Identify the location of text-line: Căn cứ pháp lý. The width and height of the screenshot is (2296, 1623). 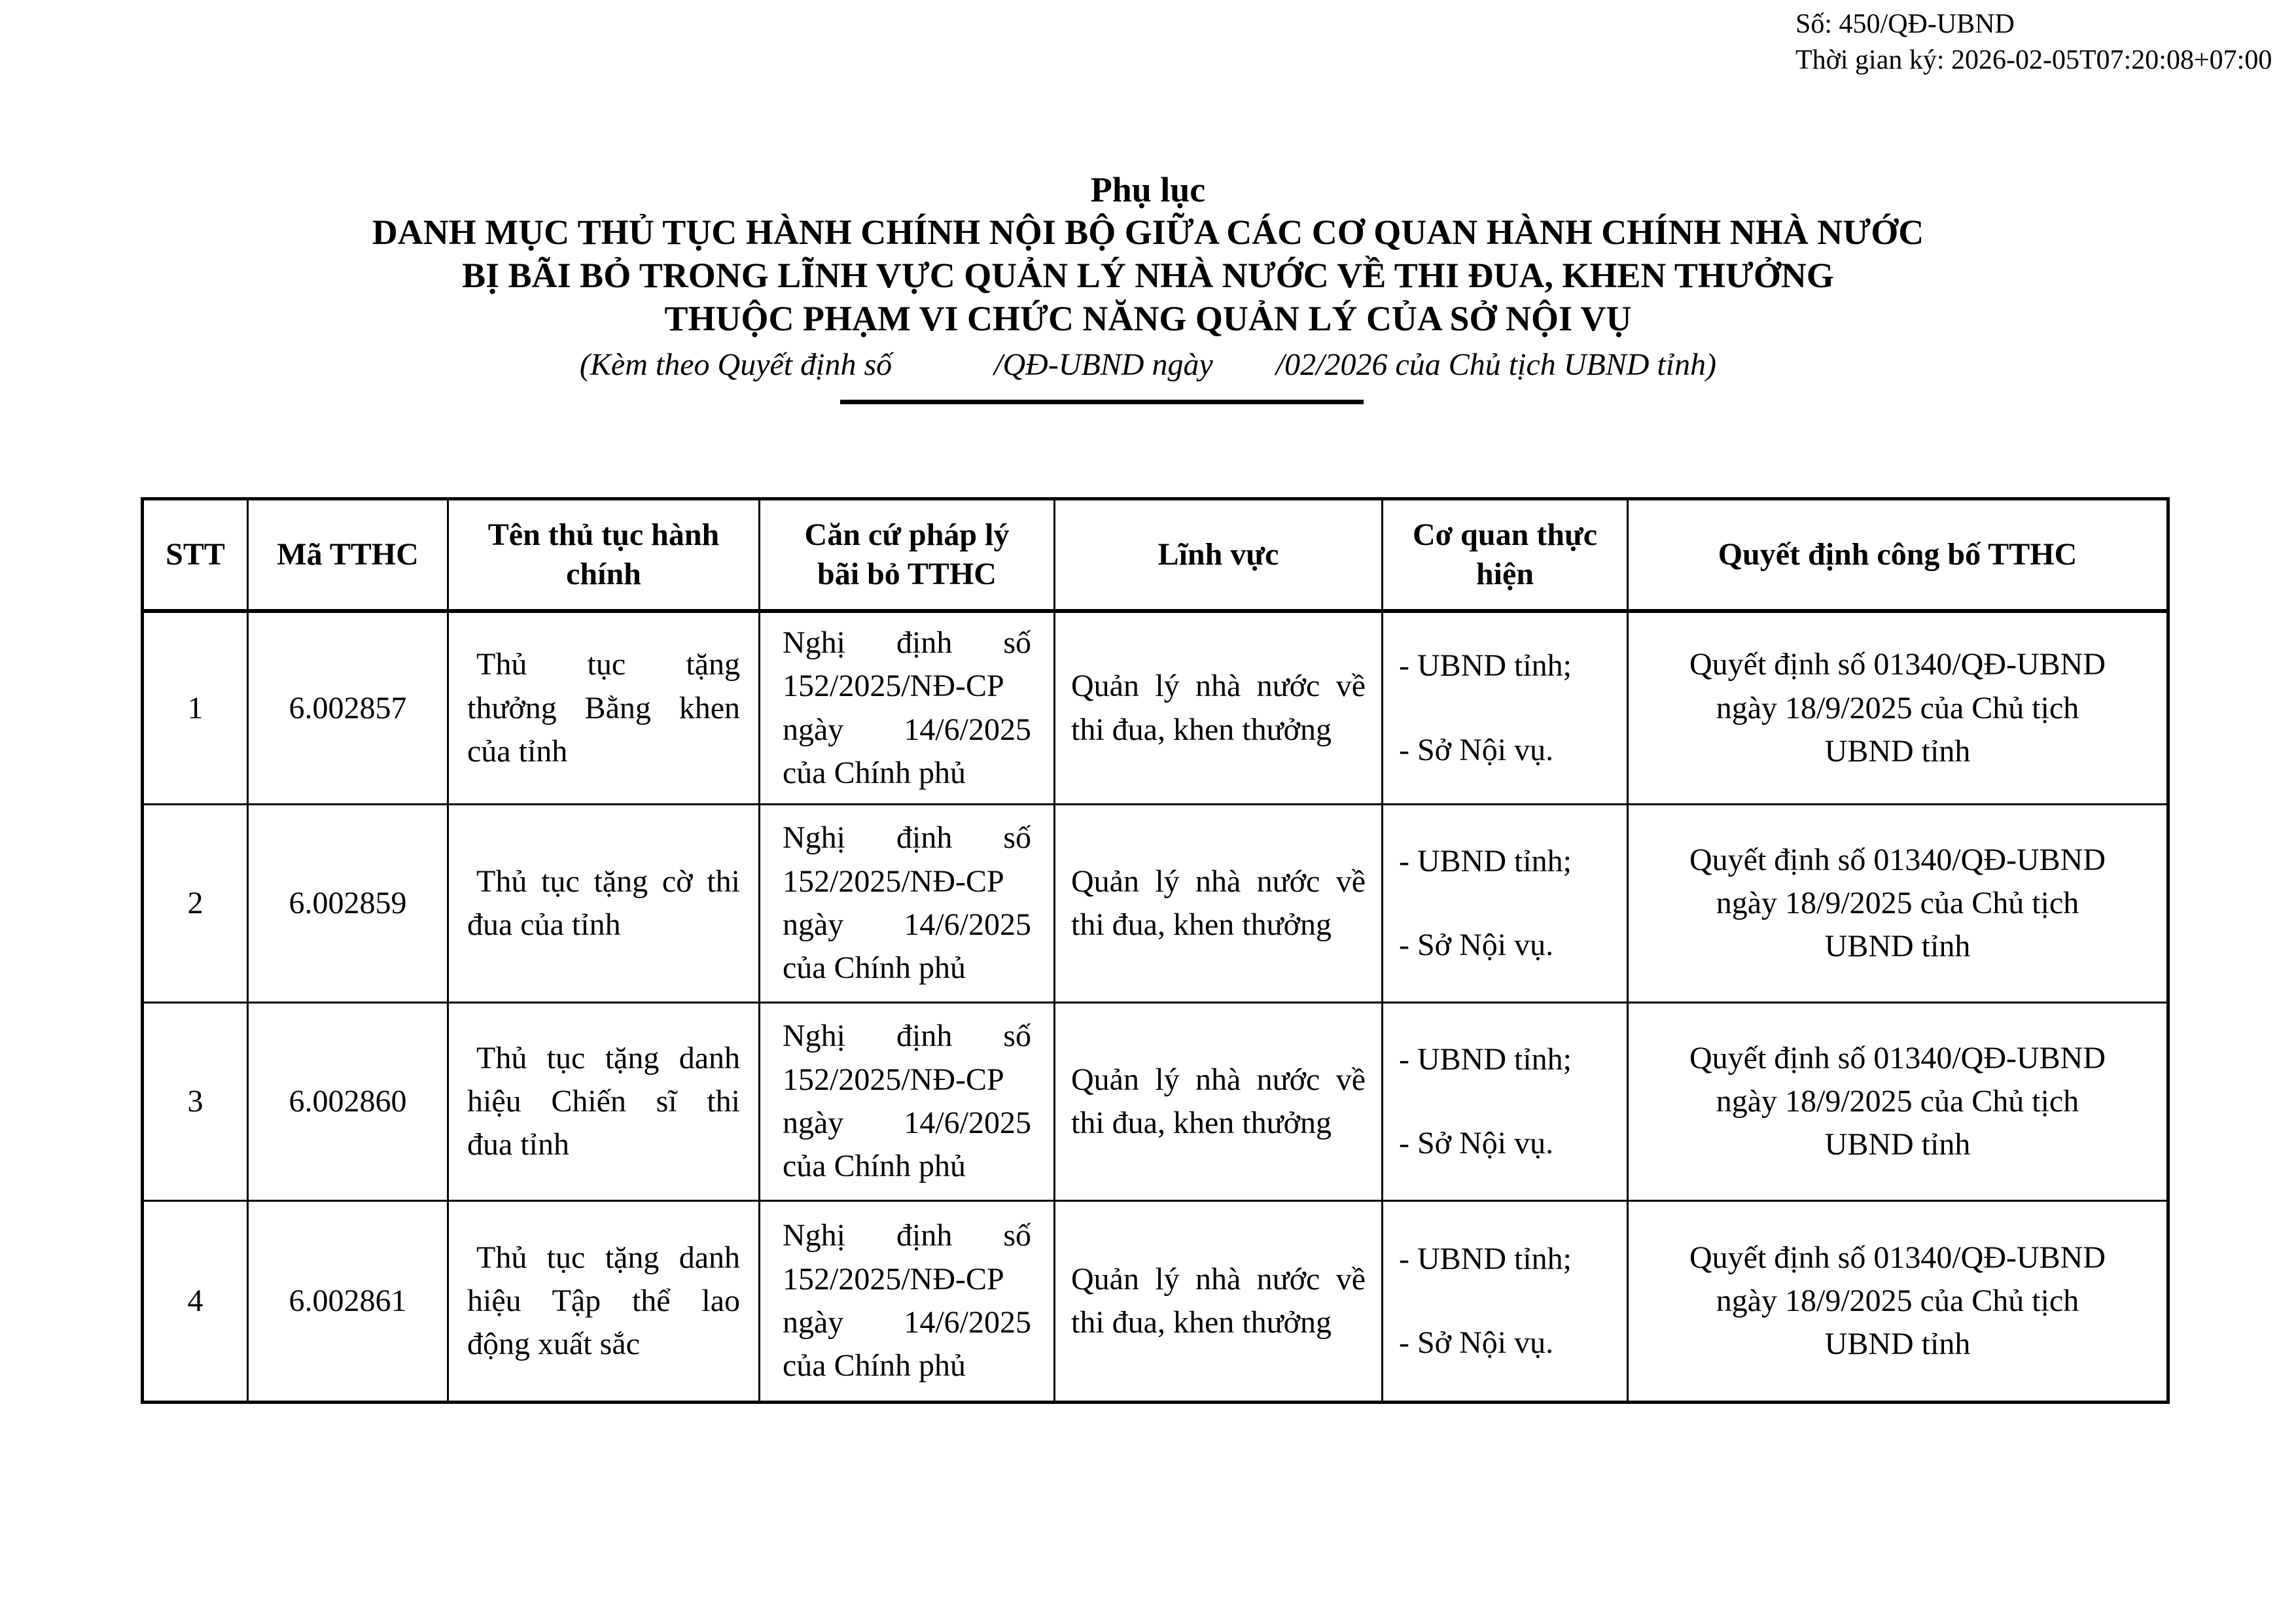
(907, 535).